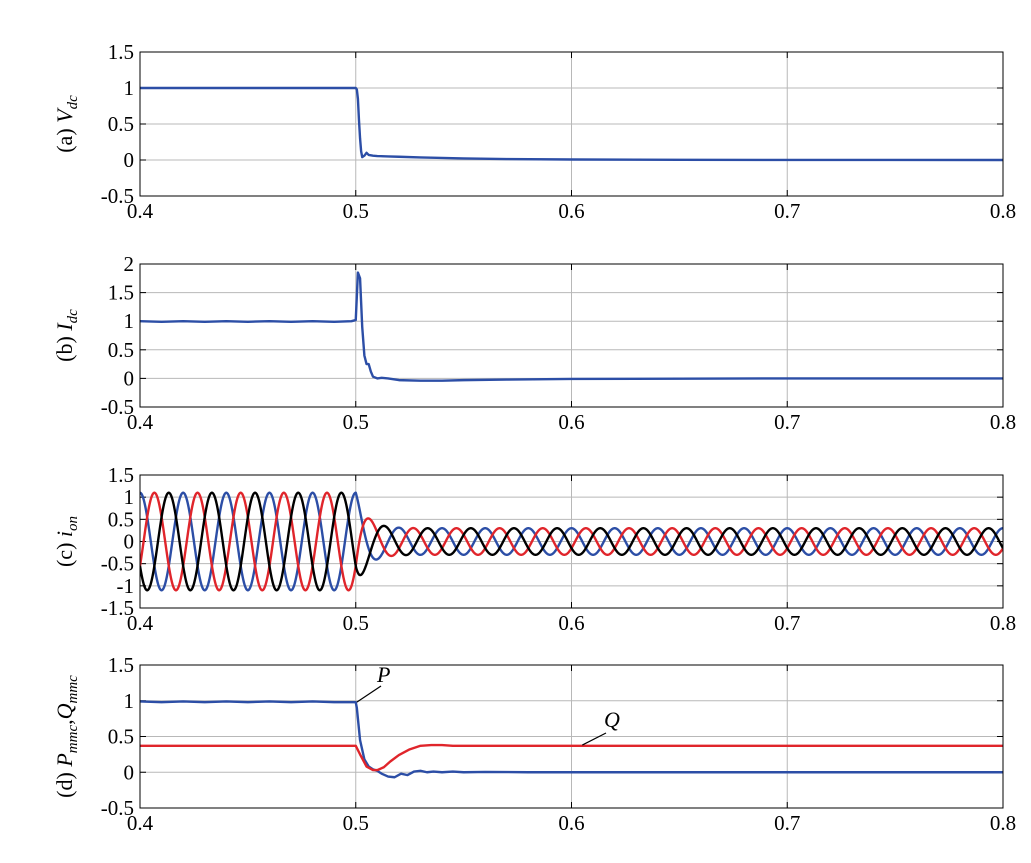 The image size is (1031, 863). I want to click on annotation-leader-q, so click(594, 739).